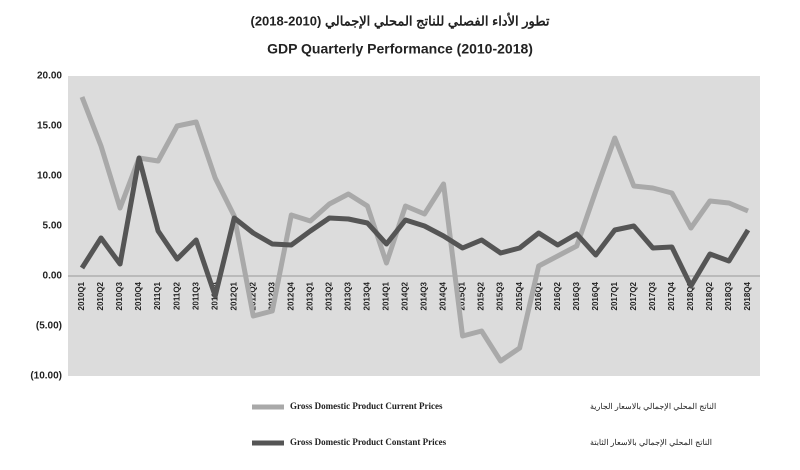 The width and height of the screenshot is (800, 470). What do you see at coordinates (138, 295) in the screenshot?
I see `x-tick-label: 2010Q4` at bounding box center [138, 295].